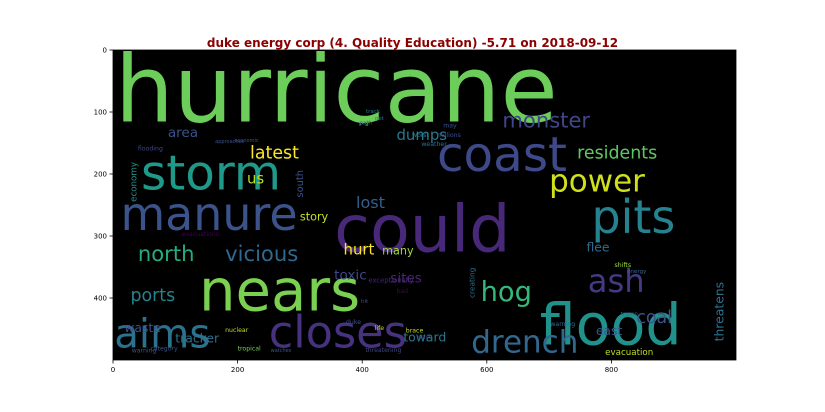  I want to click on word-says: says, so click(425, 337).